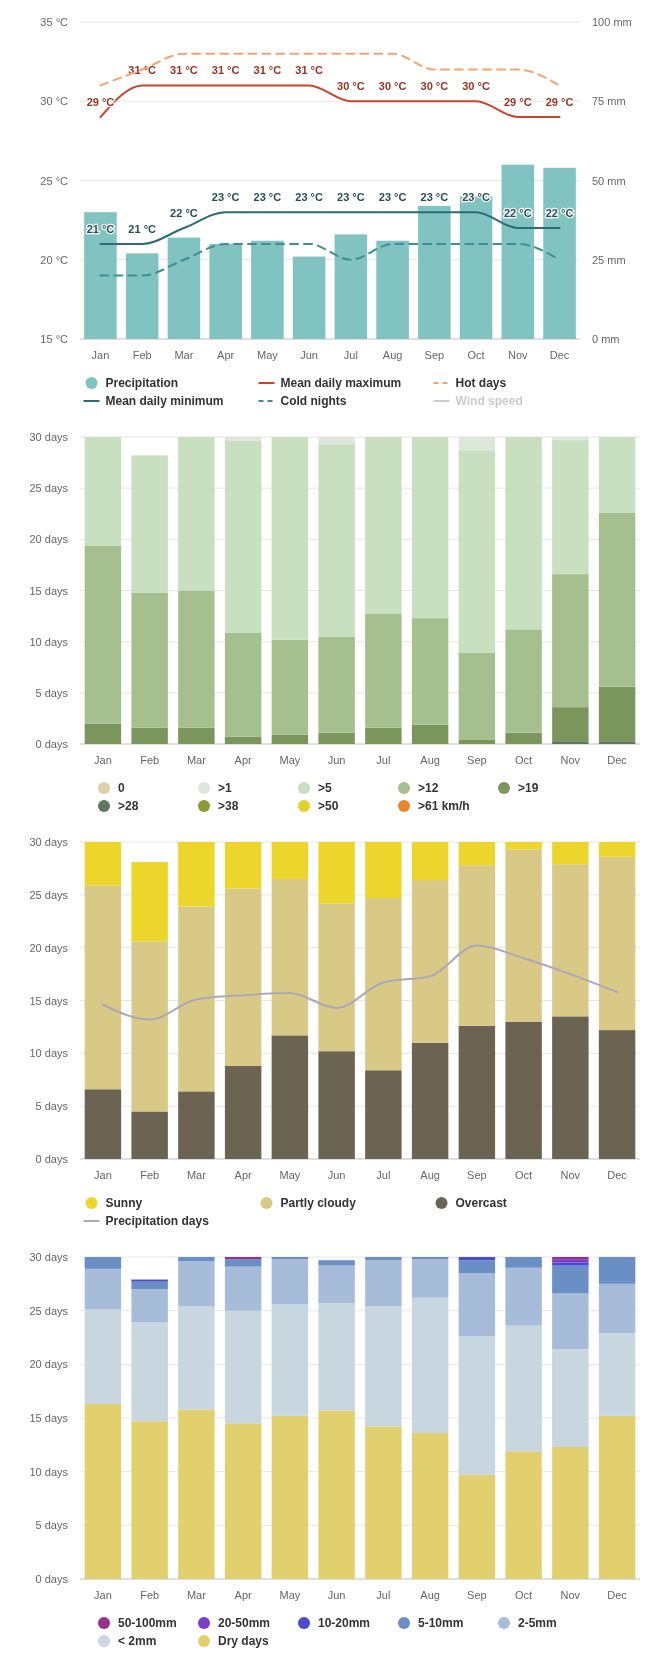 The image size is (668, 1663). What do you see at coordinates (609, 259) in the screenshot?
I see `y2-tick-label: 25 mm` at bounding box center [609, 259].